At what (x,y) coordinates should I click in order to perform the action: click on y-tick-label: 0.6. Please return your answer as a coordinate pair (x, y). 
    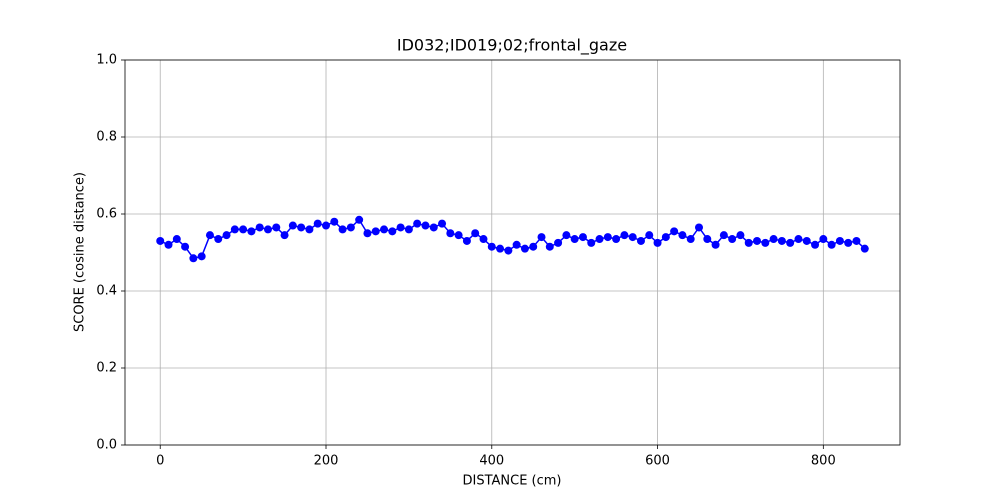
    Looking at the image, I should click on (106, 214).